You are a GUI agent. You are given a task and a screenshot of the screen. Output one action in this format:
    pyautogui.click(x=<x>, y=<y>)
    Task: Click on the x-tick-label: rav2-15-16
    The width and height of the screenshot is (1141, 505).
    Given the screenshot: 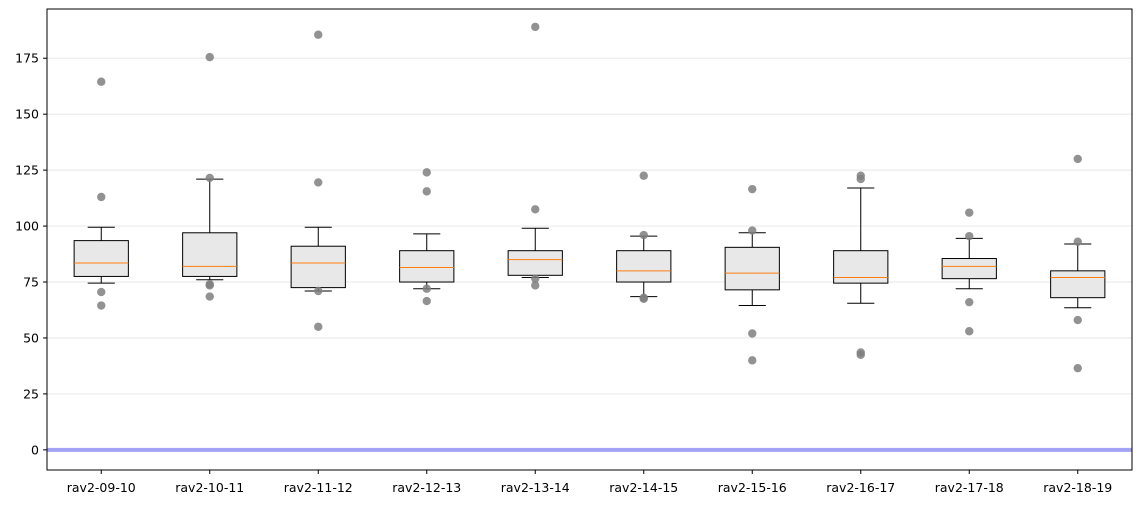 What is the action you would take?
    pyautogui.click(x=752, y=487)
    